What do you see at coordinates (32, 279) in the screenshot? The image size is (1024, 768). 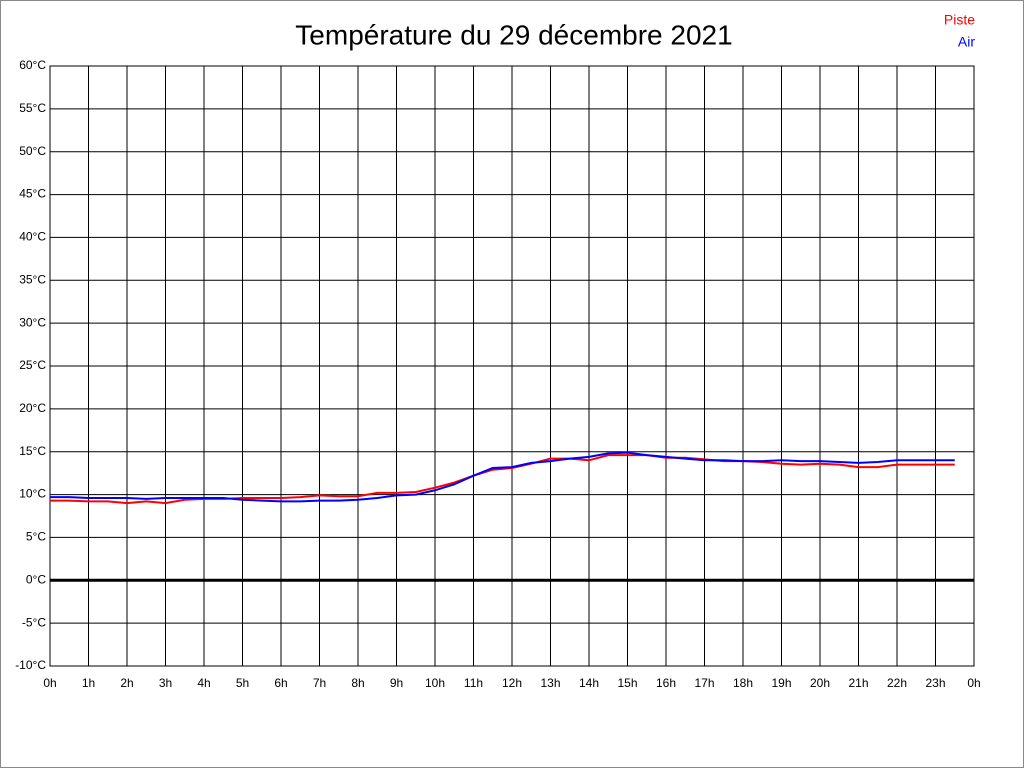 I see `y-tick-label: 35°C` at bounding box center [32, 279].